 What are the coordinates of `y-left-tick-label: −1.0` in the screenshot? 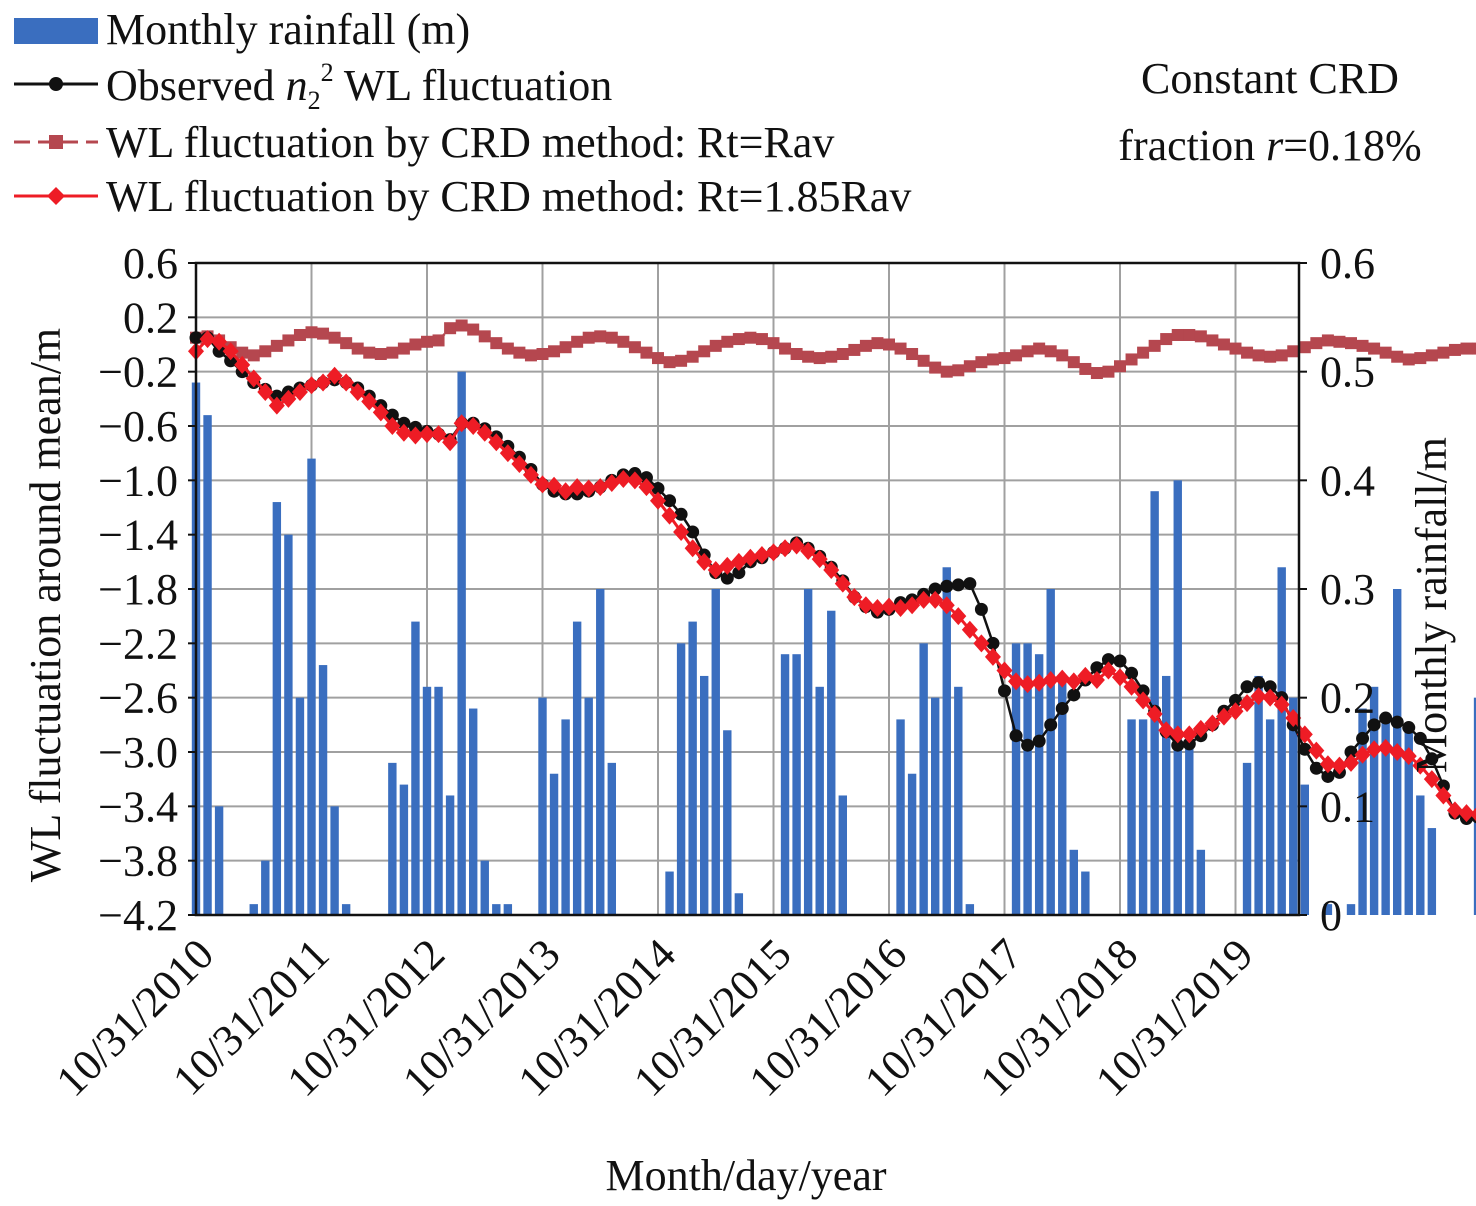 It's located at (138, 480).